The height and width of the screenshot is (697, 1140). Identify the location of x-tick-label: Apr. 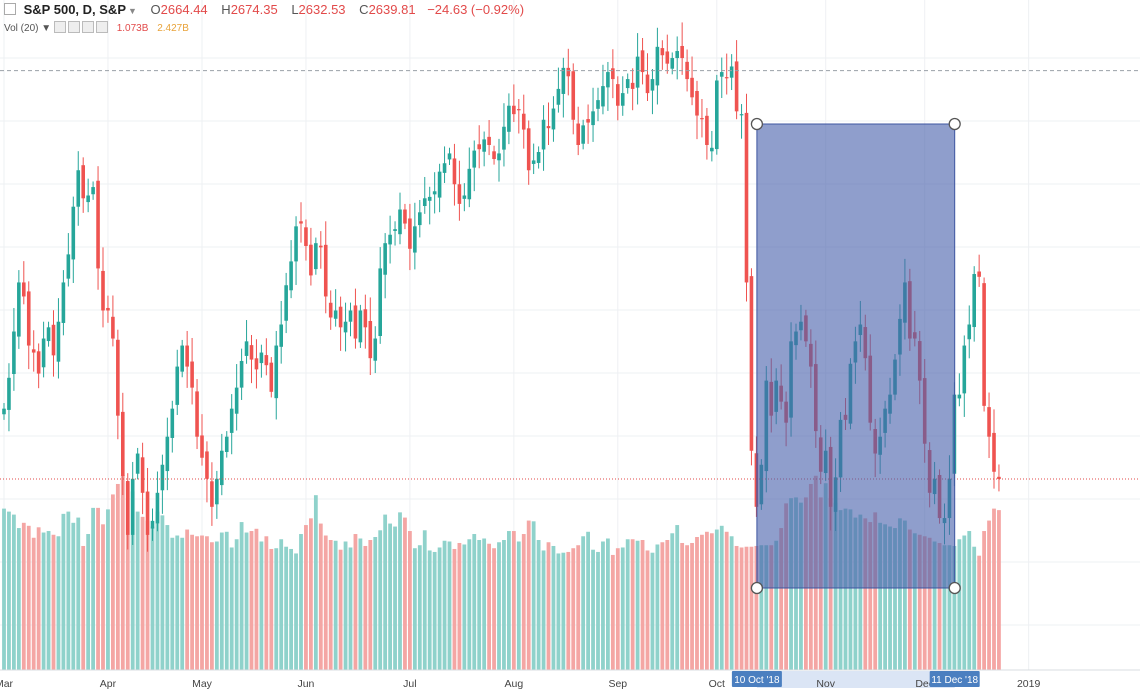
(108, 684).